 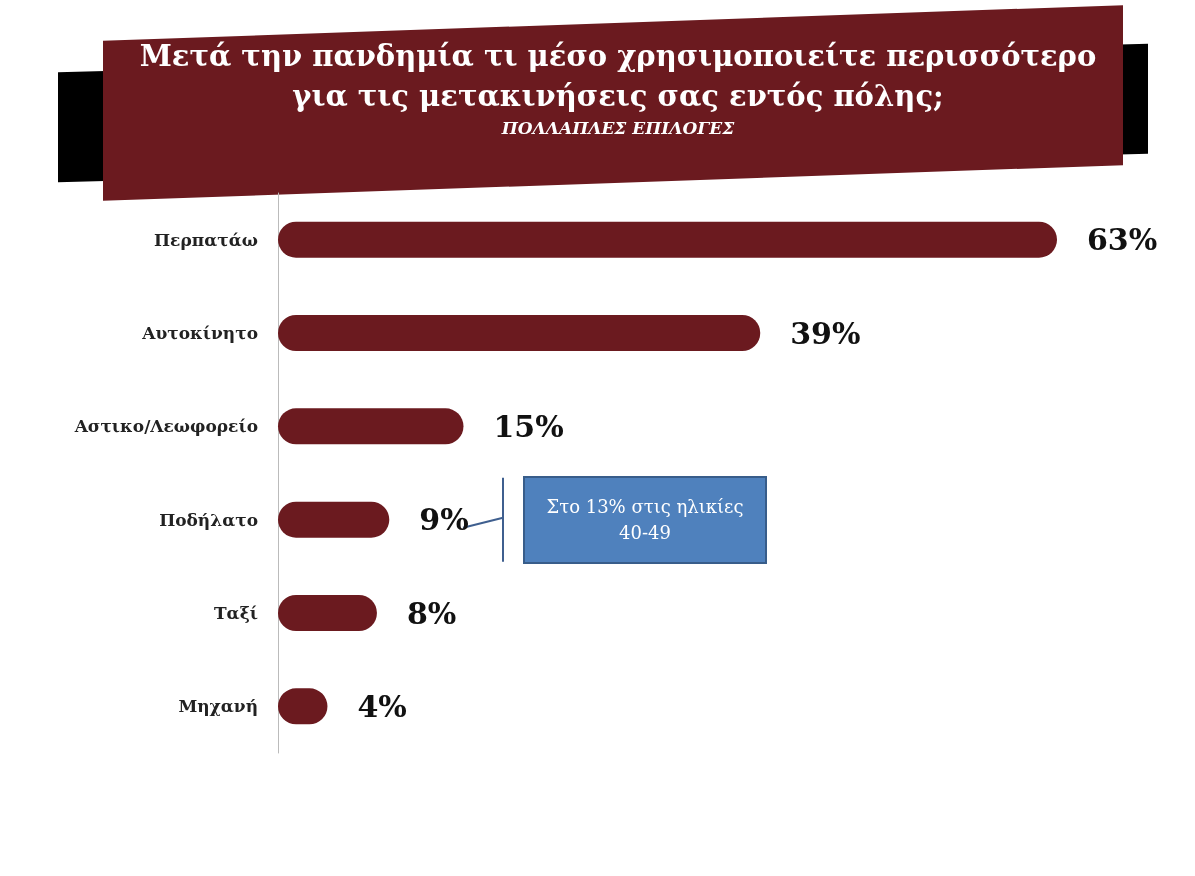 What do you see at coordinates (218, 706) in the screenshot?
I see `y-tick-label: Μηχανή` at bounding box center [218, 706].